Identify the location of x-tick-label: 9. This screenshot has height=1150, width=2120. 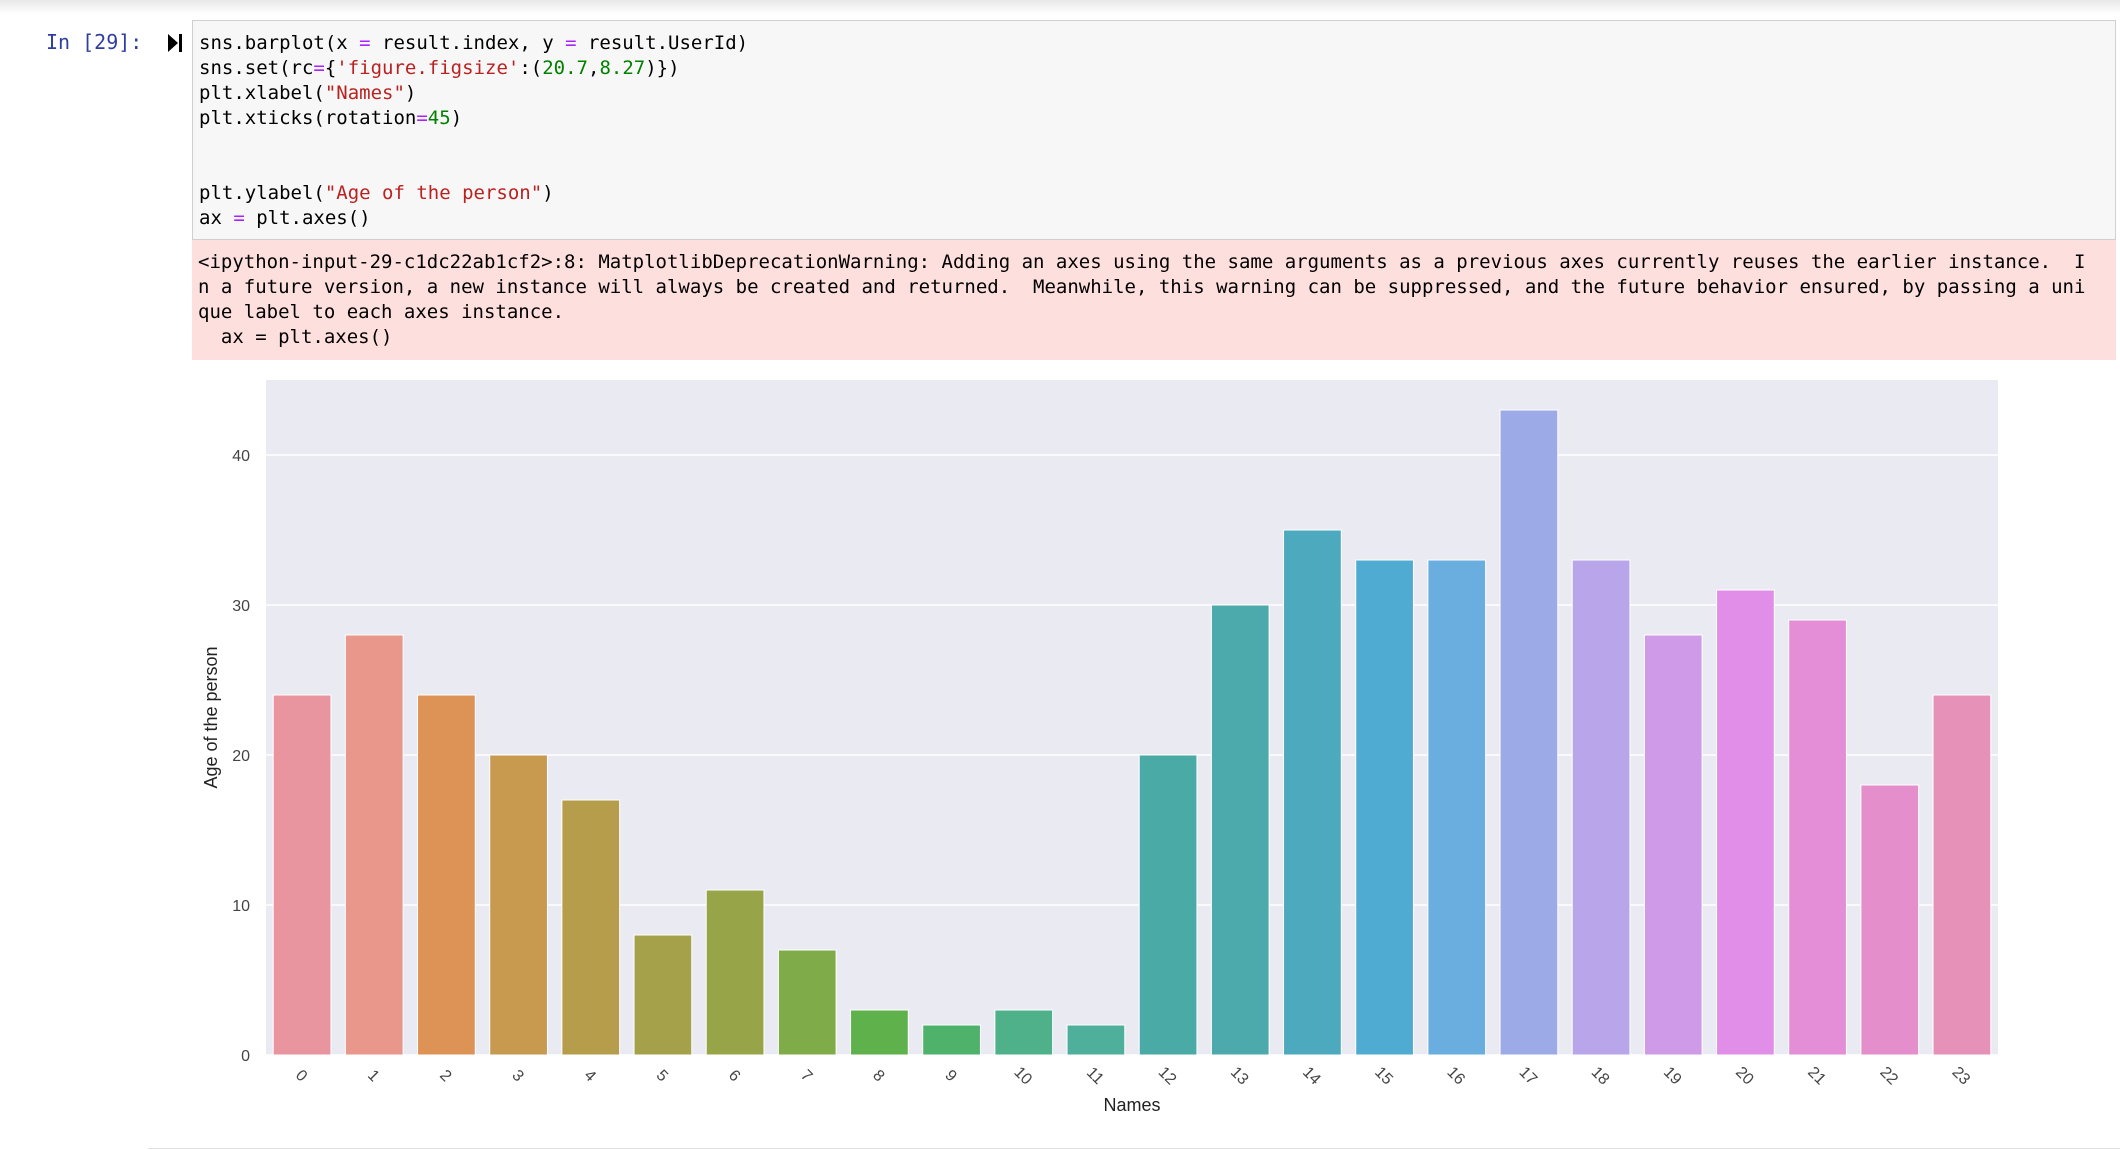
(950, 1076).